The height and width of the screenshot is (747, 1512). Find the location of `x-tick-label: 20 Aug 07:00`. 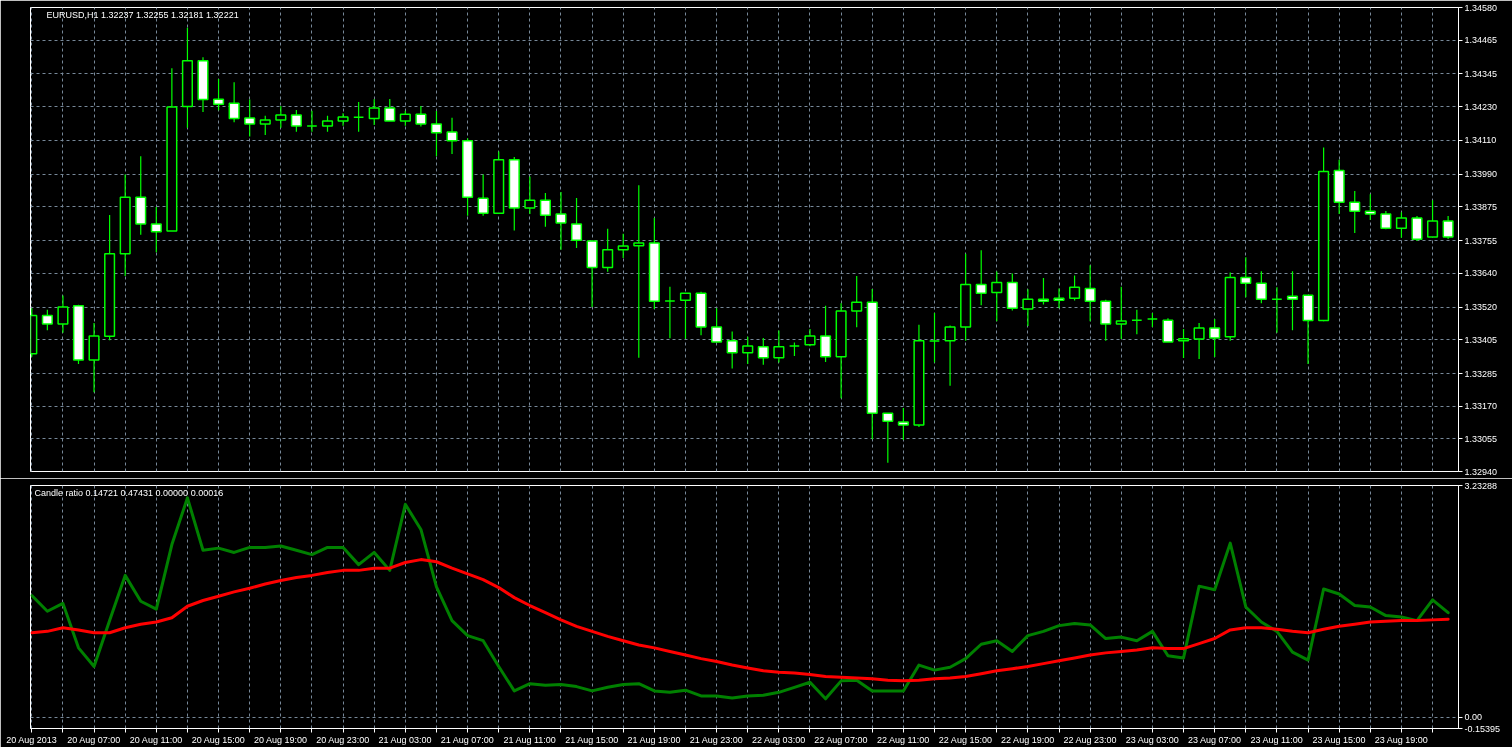

x-tick-label: 20 Aug 07:00 is located at coordinates (94, 739).